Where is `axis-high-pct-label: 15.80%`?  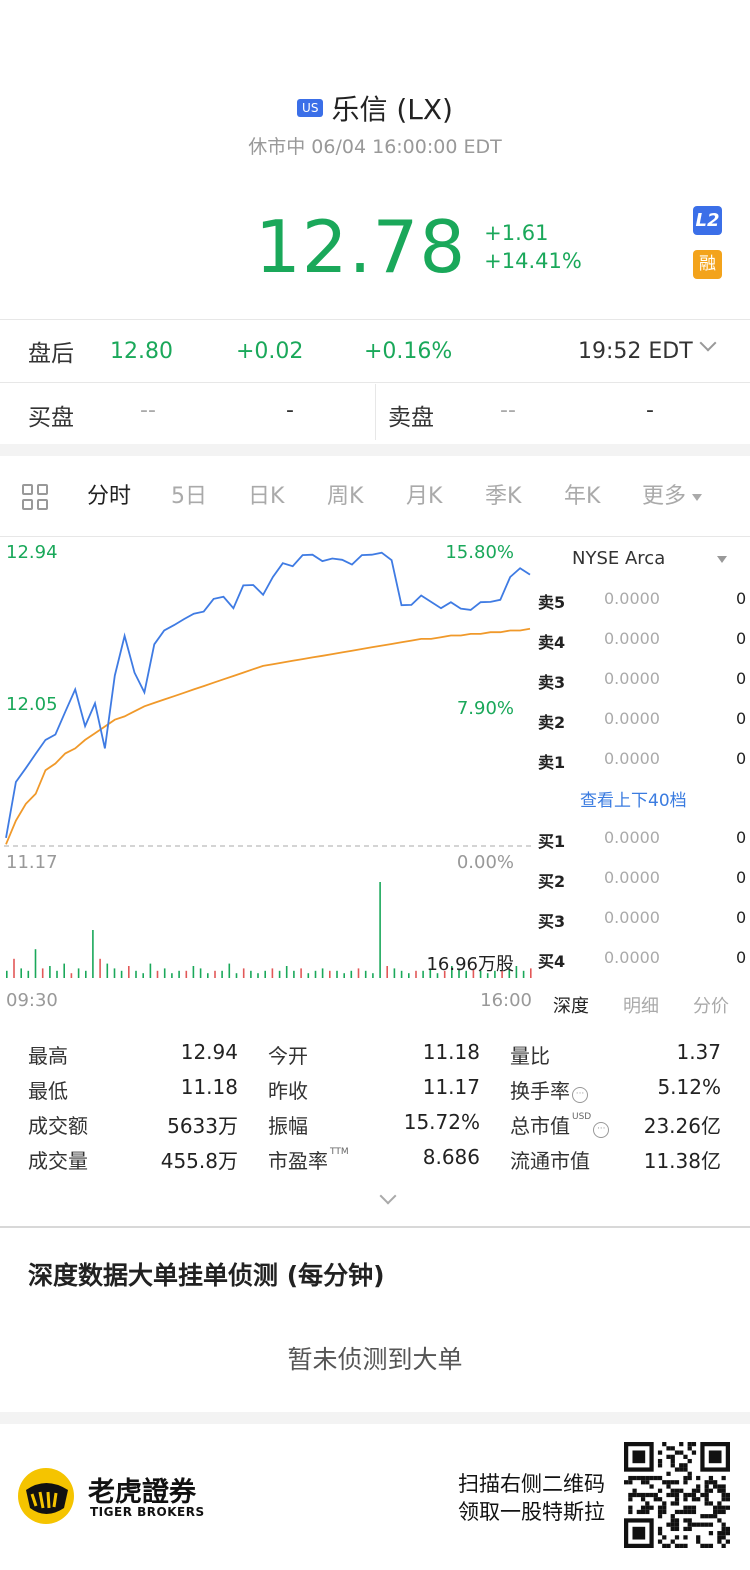 axis-high-pct-label: 15.80% is located at coordinates (479, 552).